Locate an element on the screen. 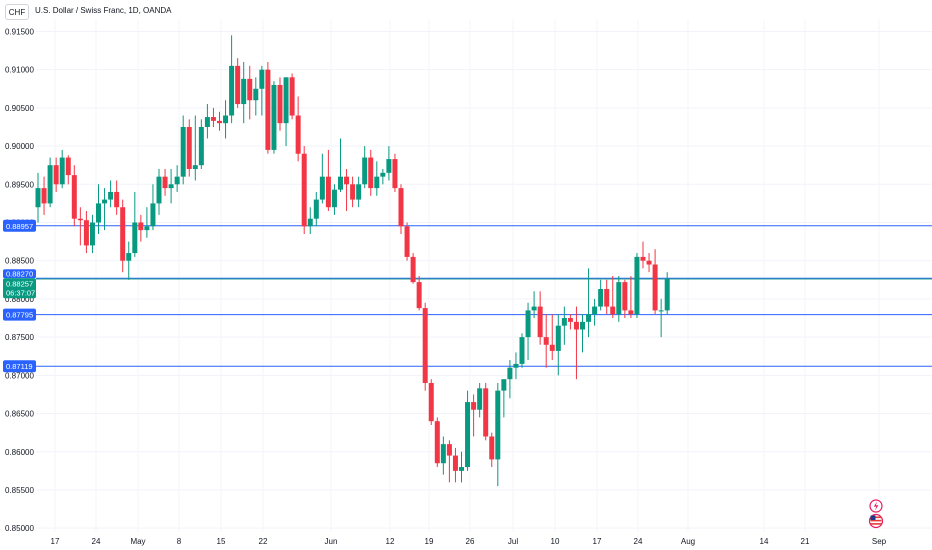 The width and height of the screenshot is (932, 550). y-tick-label: 0.91500 is located at coordinates (19, 31).